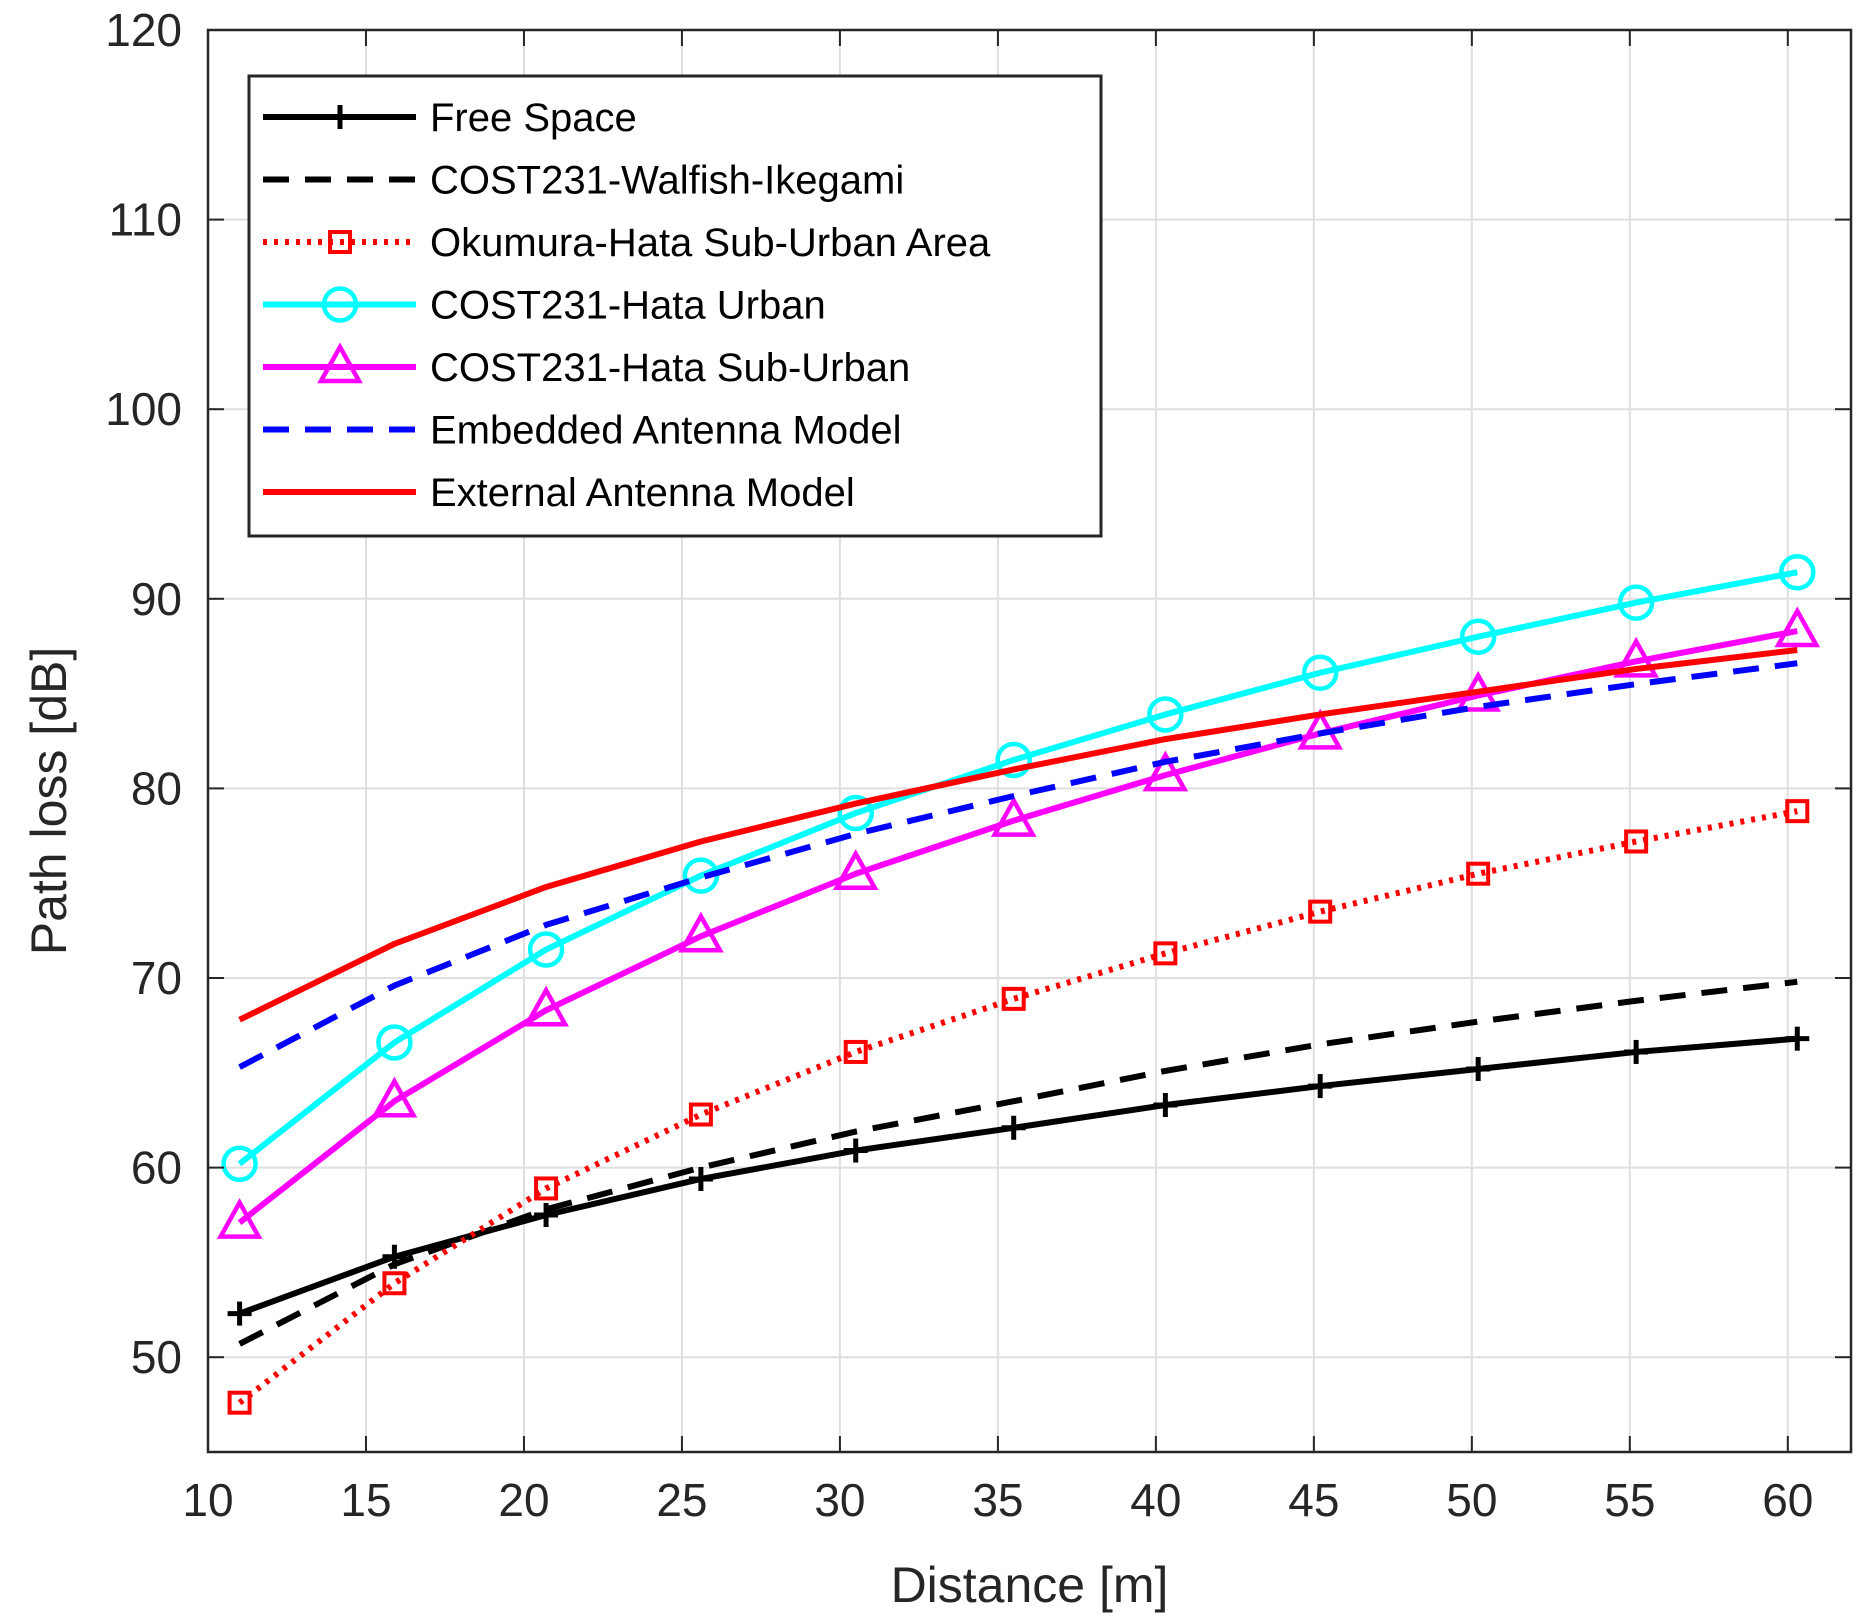 Image resolution: width=1871 pixels, height=1619 pixels. I want to click on y-tick-label: 90, so click(156, 599).